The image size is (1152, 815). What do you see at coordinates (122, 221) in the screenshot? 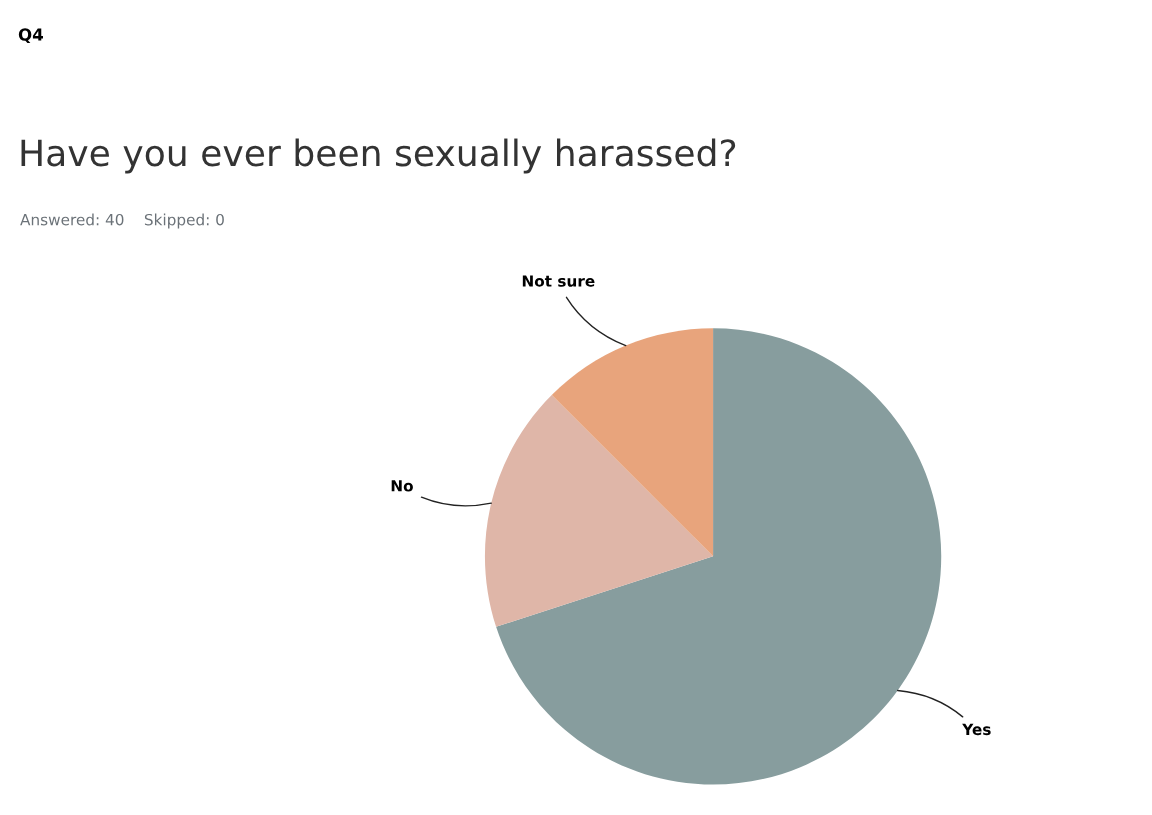
I see `text: Answered: 40 Skipped: 0` at bounding box center [122, 221].